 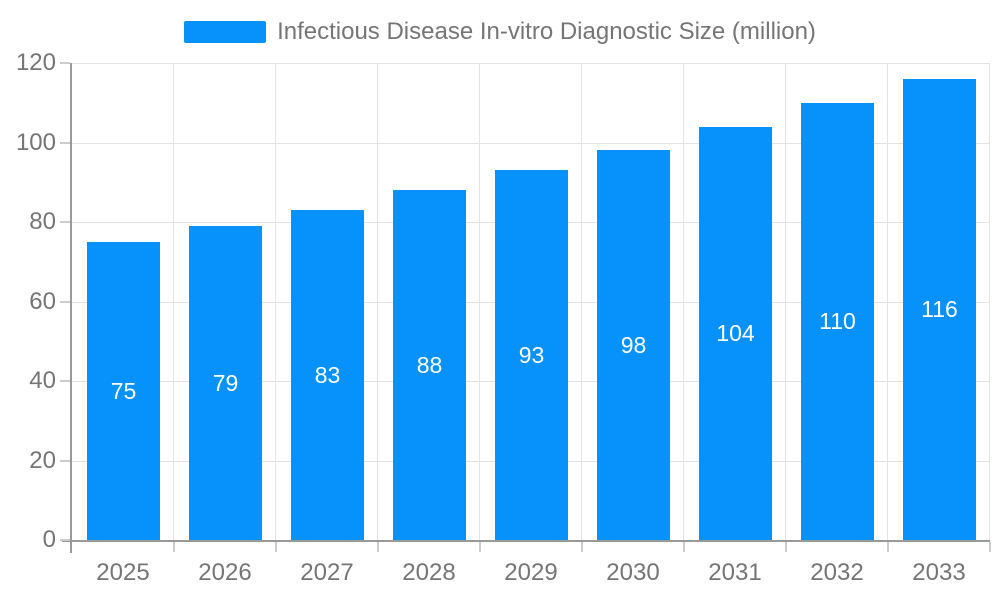 I want to click on bar-value-label: 75, so click(x=123, y=390).